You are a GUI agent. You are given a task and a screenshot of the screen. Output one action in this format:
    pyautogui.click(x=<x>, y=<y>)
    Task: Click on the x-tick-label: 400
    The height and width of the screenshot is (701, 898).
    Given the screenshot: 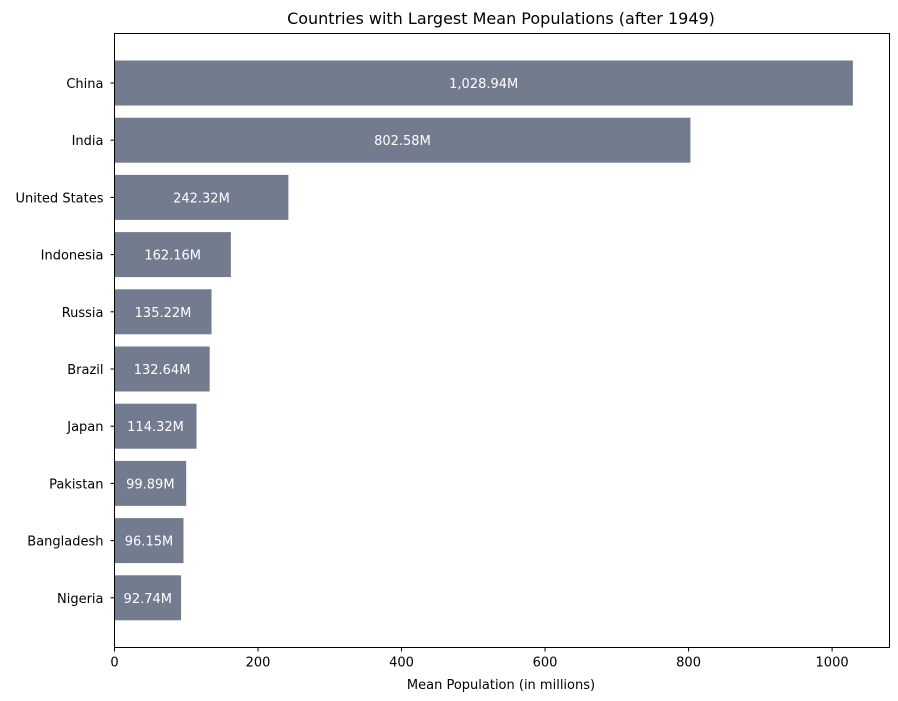 What is the action you would take?
    pyautogui.click(x=401, y=663)
    